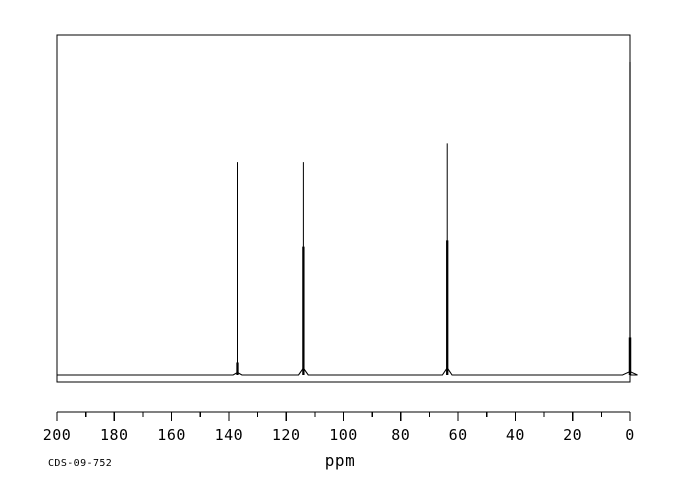  Describe the element at coordinates (114, 435) in the screenshot. I see `x-tick-label: 180` at that location.